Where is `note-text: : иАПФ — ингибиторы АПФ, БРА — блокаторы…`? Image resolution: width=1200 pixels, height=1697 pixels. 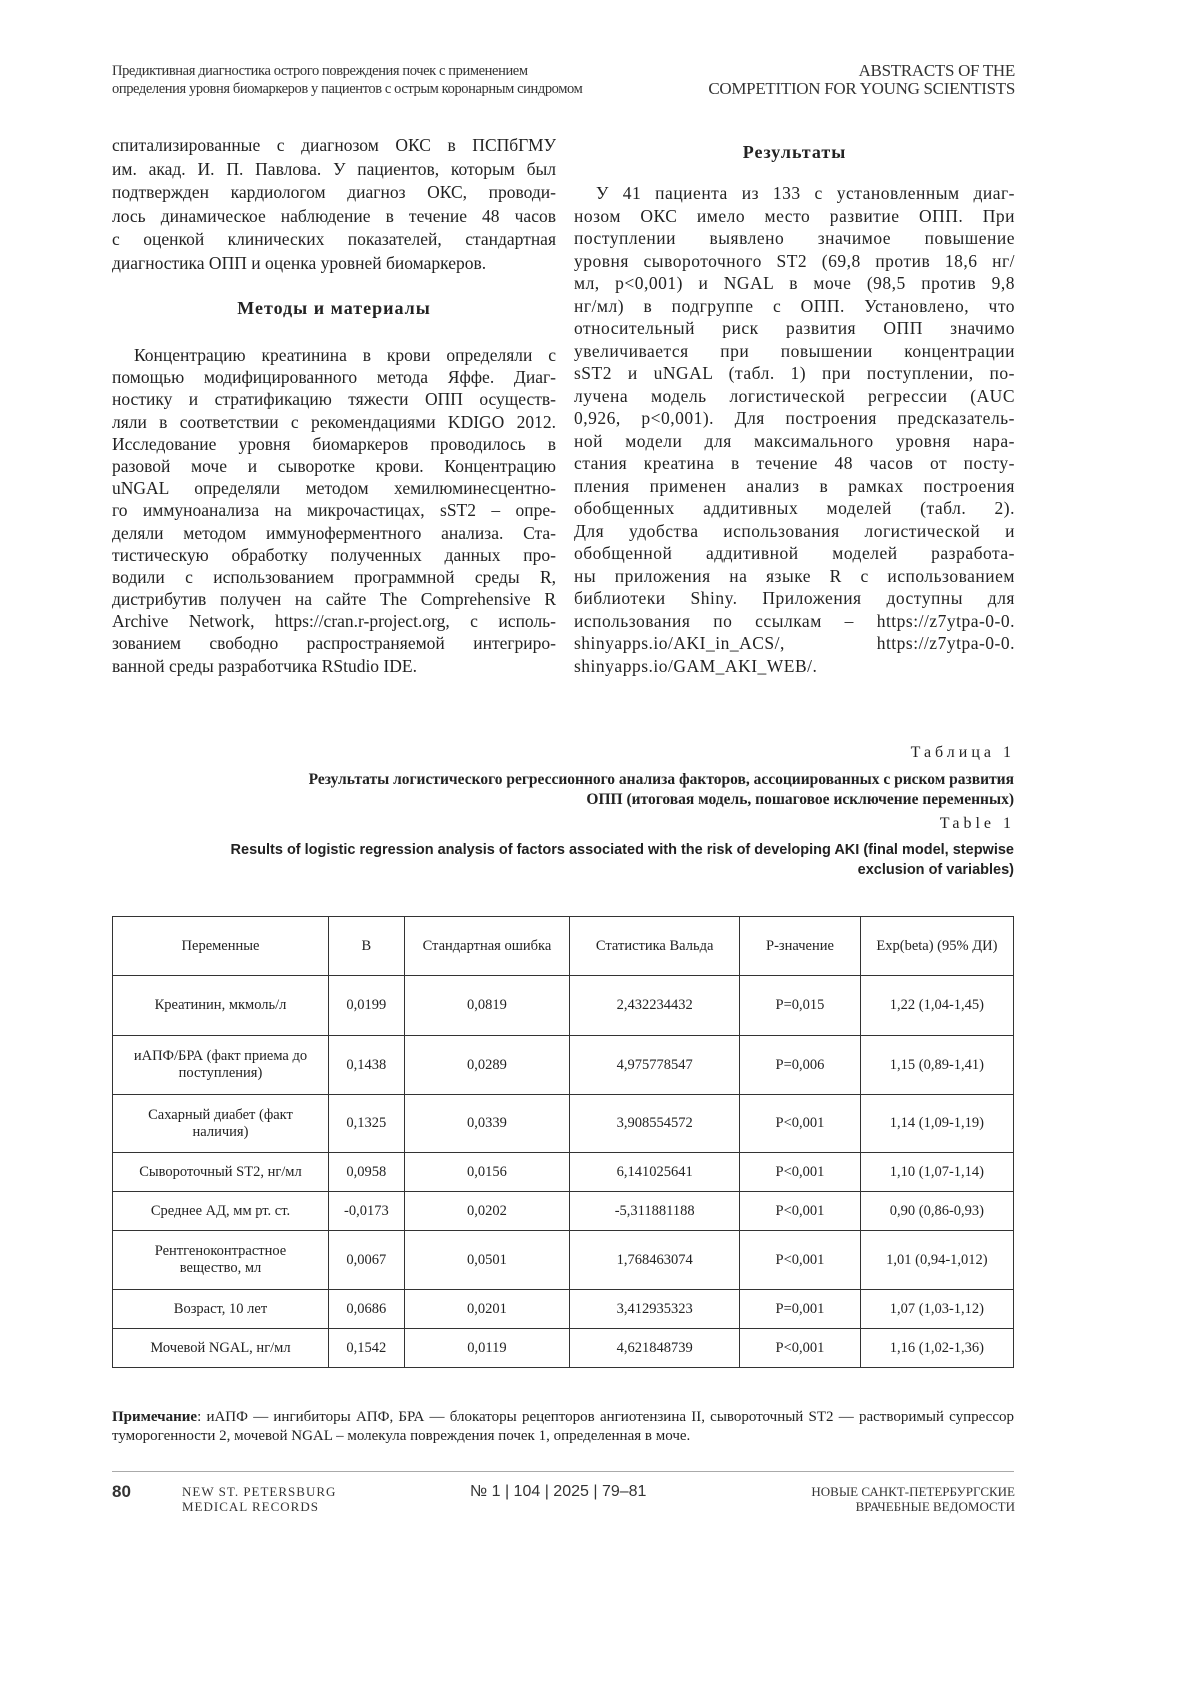 note-text: : иАПФ — ингибиторы АПФ, БРА — блокаторы… is located at coordinates (563, 1426).